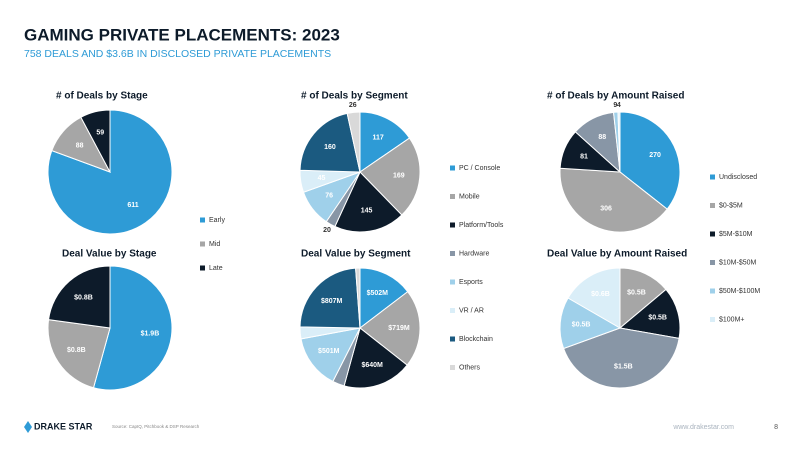  What do you see at coordinates (619, 105) in the screenshot?
I see `data-label: 4` at bounding box center [619, 105].